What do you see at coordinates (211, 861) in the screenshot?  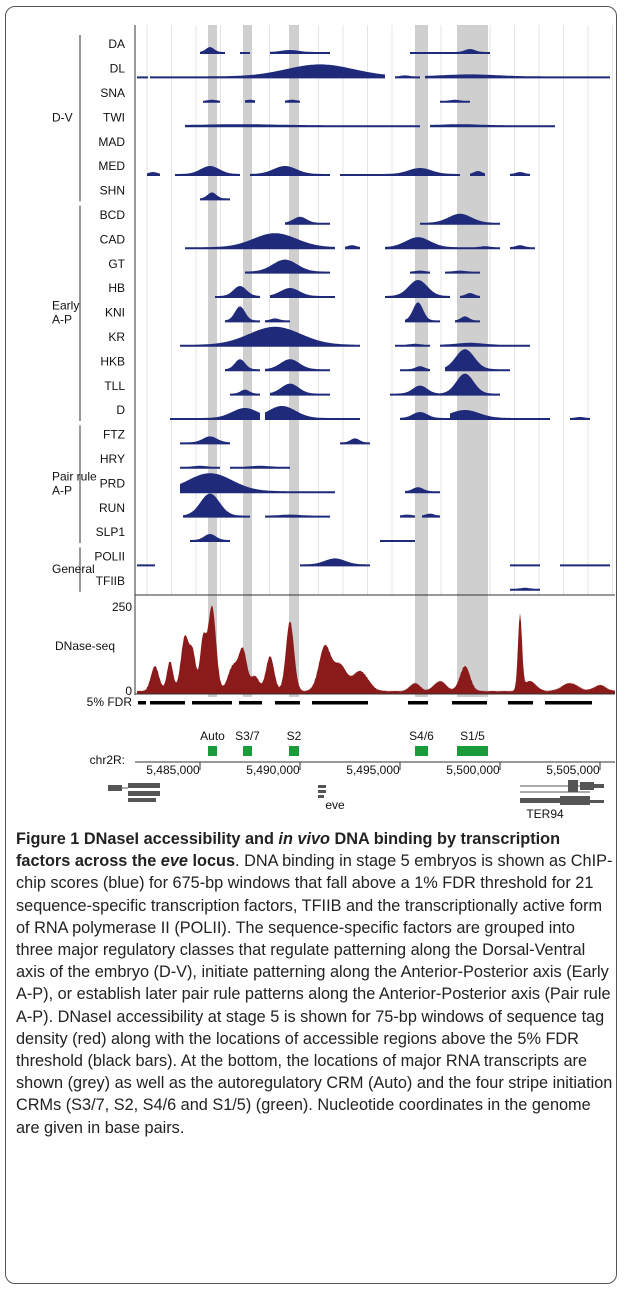 I see `caption-title-part: locus` at bounding box center [211, 861].